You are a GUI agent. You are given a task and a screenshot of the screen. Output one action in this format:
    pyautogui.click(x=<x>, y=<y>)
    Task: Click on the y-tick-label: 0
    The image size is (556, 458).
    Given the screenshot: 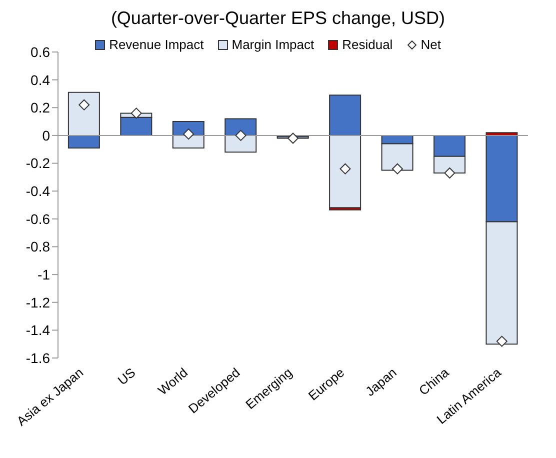 What is the action you would take?
    pyautogui.click(x=46, y=135)
    